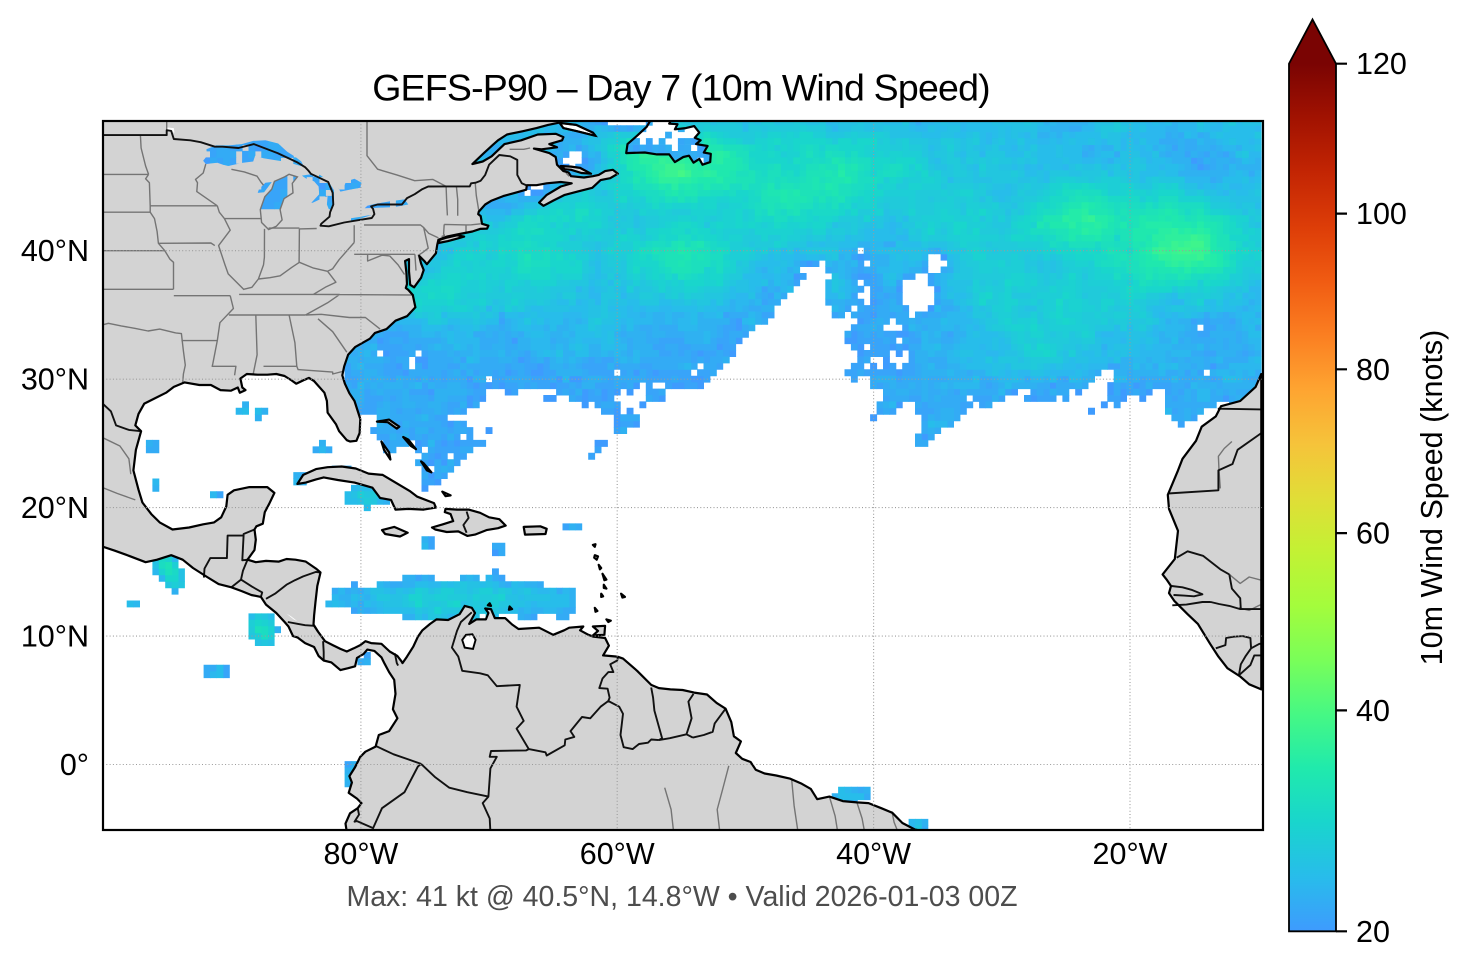 The image size is (1466, 969). What do you see at coordinates (55, 508) in the screenshot?
I see `svg-text: 20°N` at bounding box center [55, 508].